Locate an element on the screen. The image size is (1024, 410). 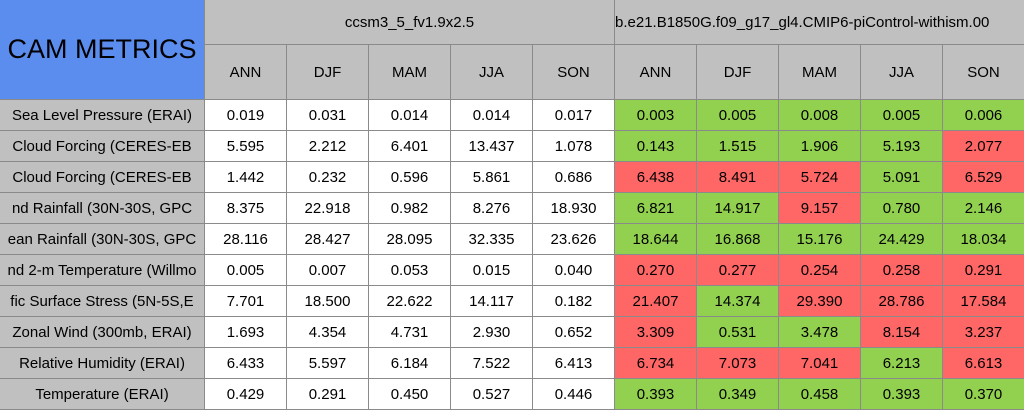
value-cell: 0.254 is located at coordinates (820, 270).